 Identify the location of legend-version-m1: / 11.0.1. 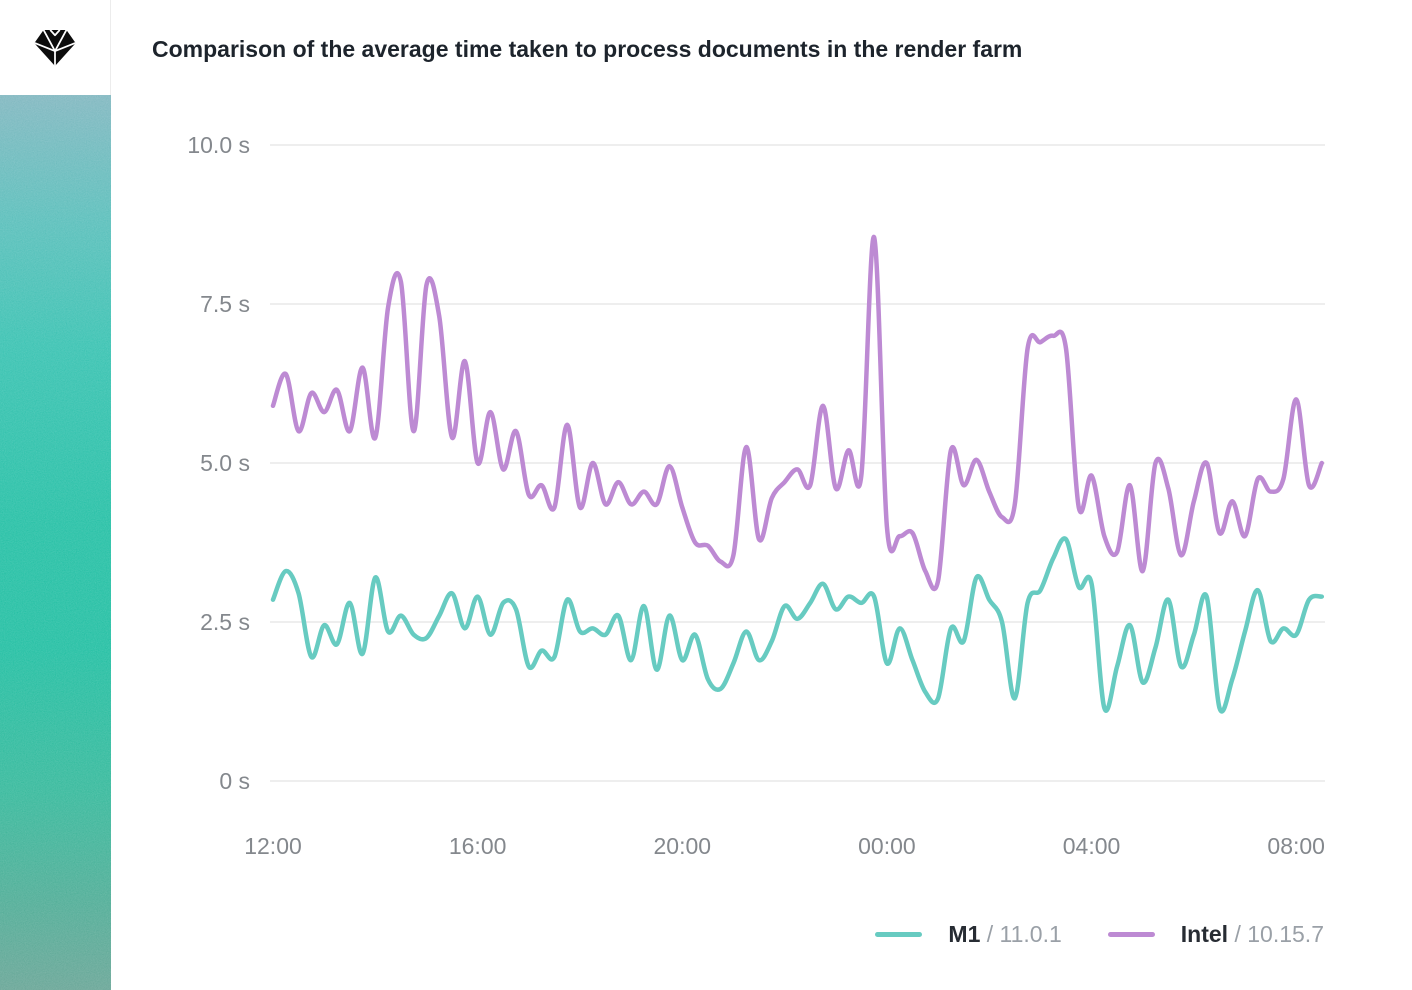
(1021, 933).